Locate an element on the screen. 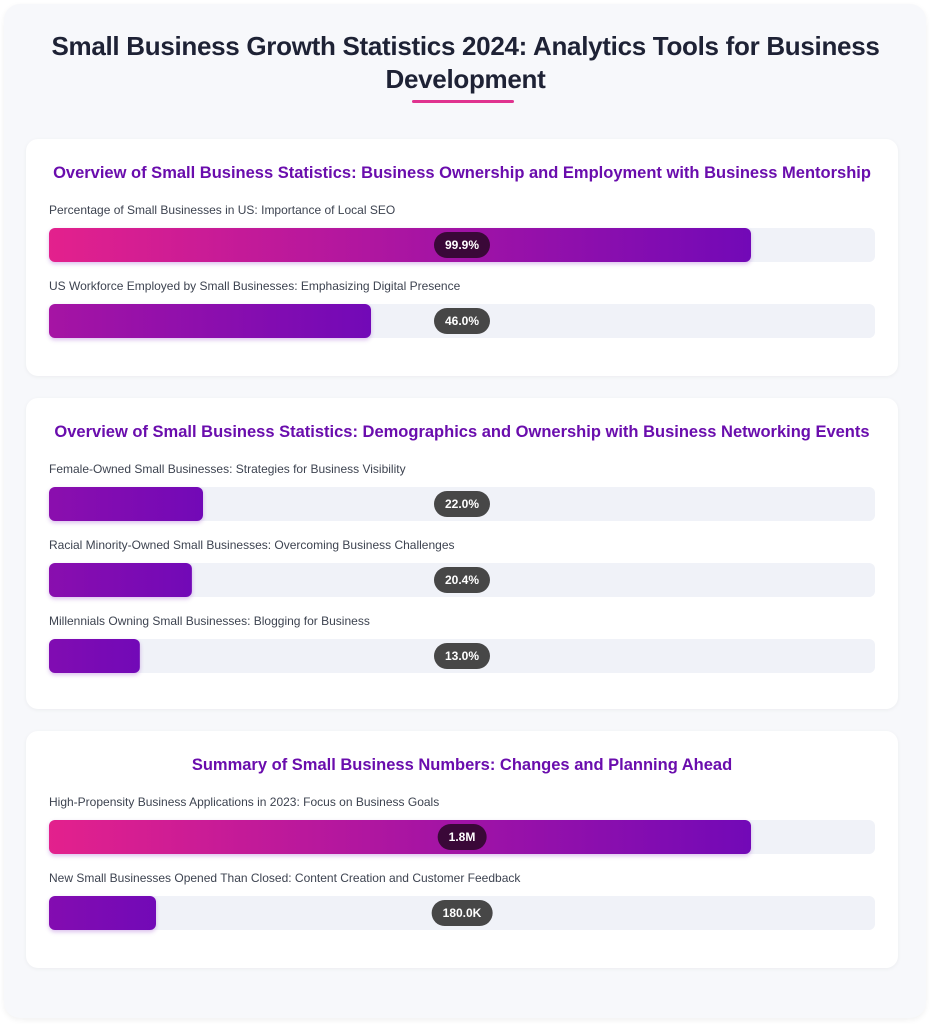  progress-track: 180.0K is located at coordinates (462, 913).